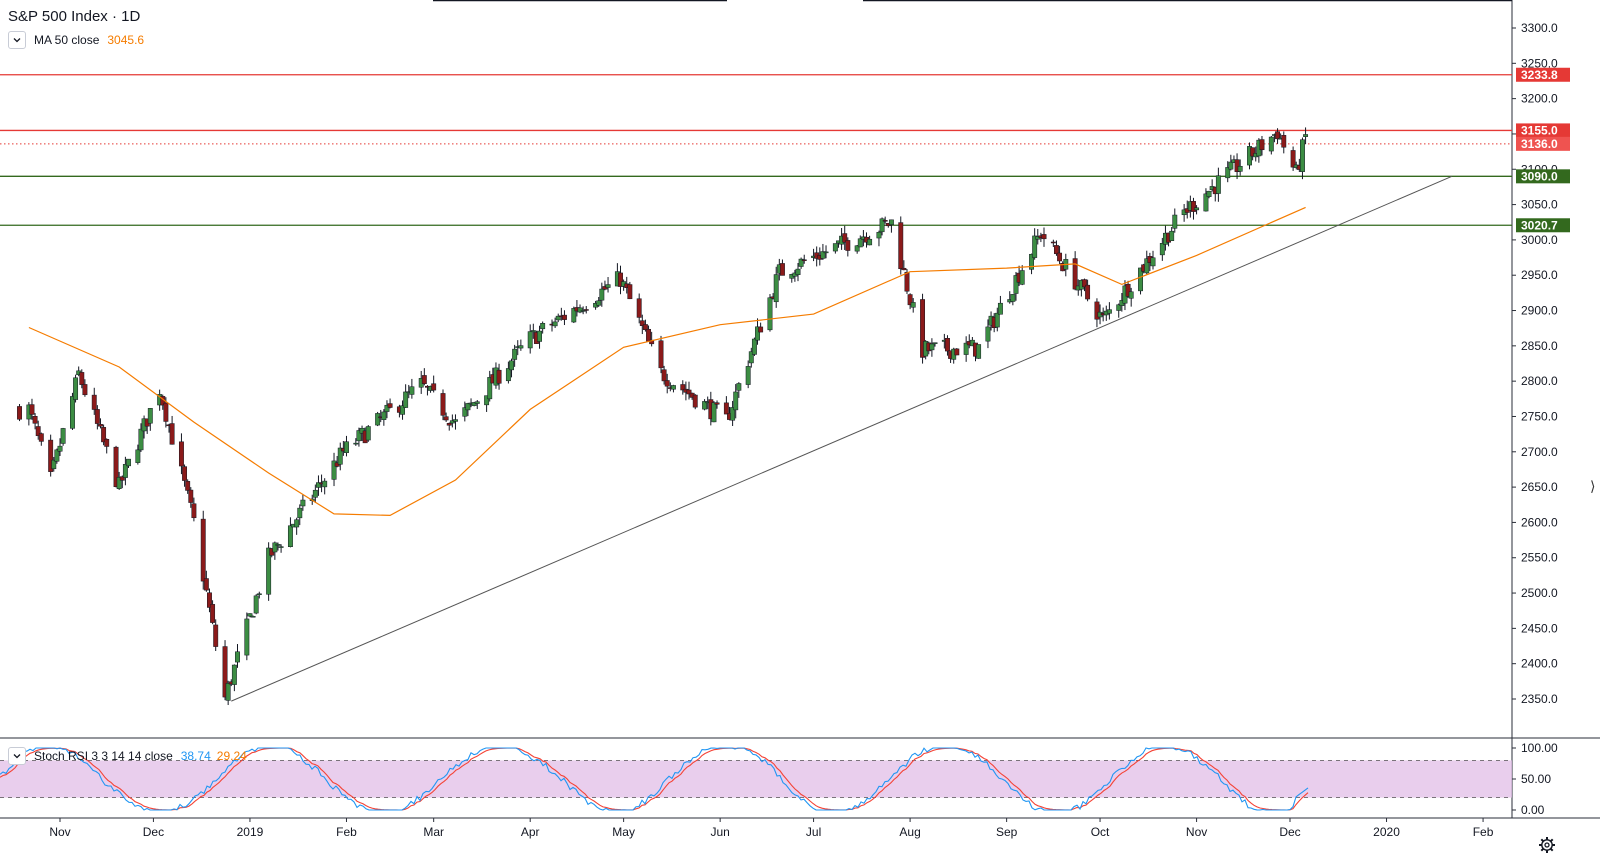 This screenshot has height=860, width=1600. Describe the element at coordinates (1289, 832) in the screenshot. I see `time-tick-label: Dec` at that location.